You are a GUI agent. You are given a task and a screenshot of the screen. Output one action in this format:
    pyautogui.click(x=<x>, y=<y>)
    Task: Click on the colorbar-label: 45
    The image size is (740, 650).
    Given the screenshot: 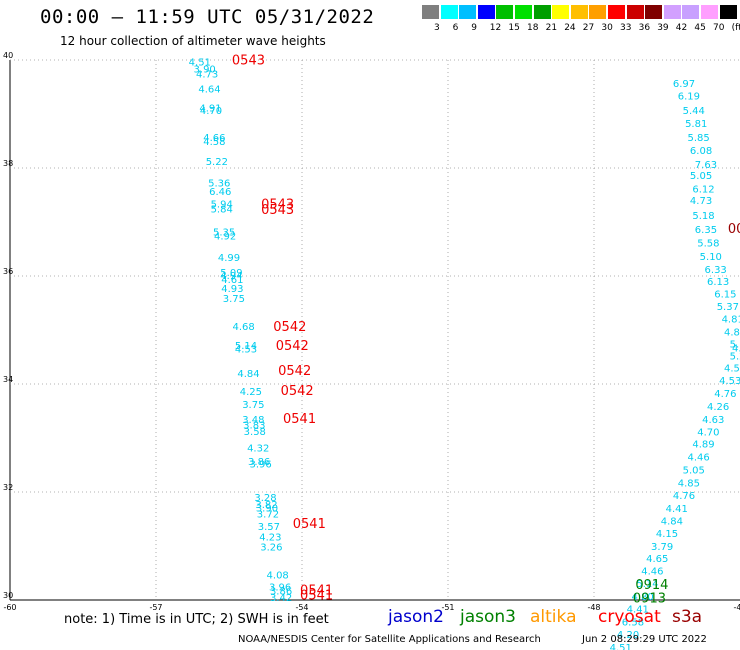 What is the action you would take?
    pyautogui.click(x=700, y=28)
    